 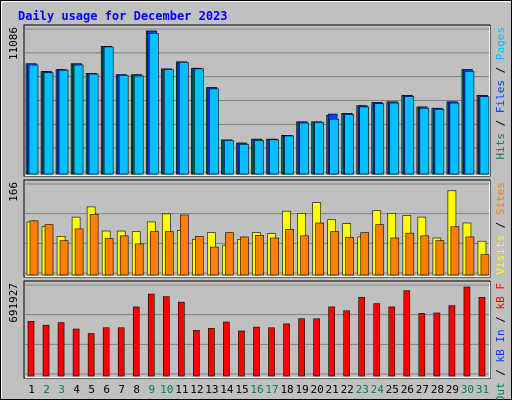 I want to click on x-label-day-5: 5, so click(x=91, y=389).